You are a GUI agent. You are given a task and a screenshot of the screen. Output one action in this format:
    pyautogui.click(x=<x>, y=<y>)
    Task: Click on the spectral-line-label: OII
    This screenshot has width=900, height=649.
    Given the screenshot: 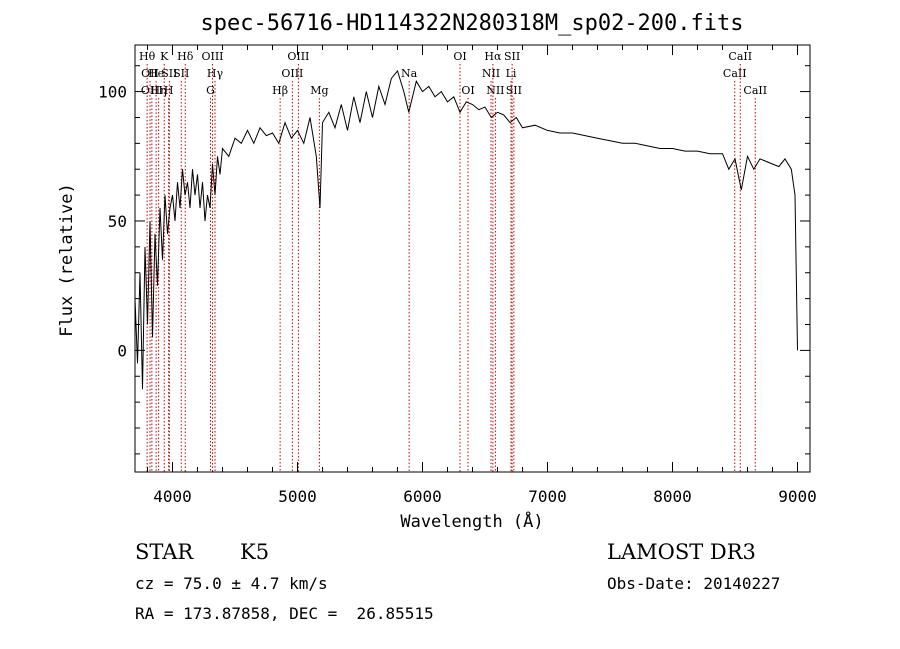 What is the action you would take?
    pyautogui.click(x=150, y=73)
    